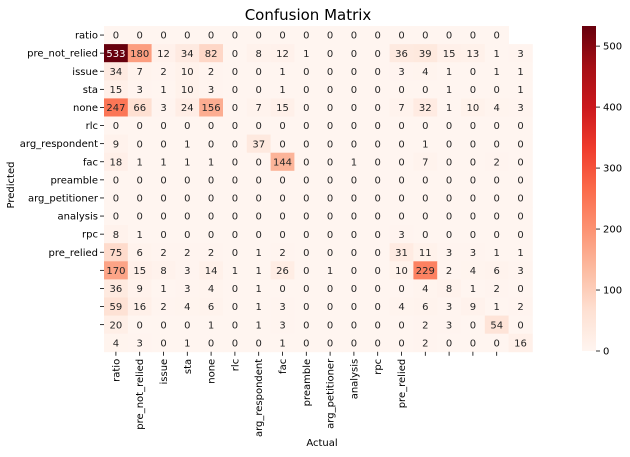 The width and height of the screenshot is (630, 457). What do you see at coordinates (259, 398) in the screenshot?
I see `x-tick-label: arg_respondent` at bounding box center [259, 398].